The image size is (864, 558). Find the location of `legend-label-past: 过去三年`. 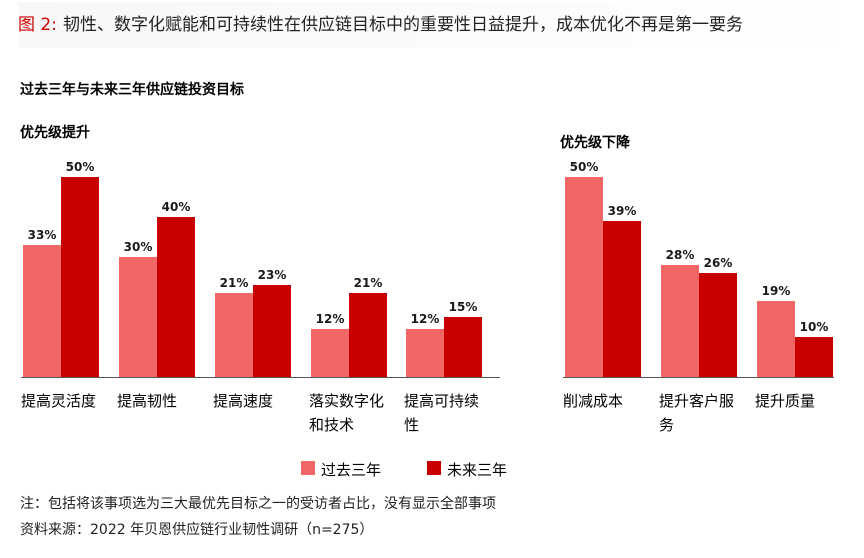

legend-label-past: 过去三年 is located at coordinates (351, 470).